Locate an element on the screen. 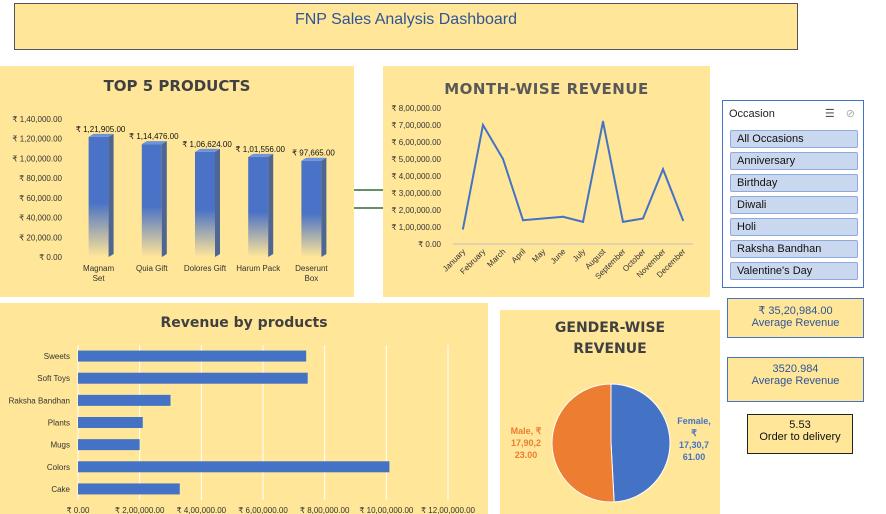 The width and height of the screenshot is (886, 514). x-tick-label: Set is located at coordinates (99, 278).